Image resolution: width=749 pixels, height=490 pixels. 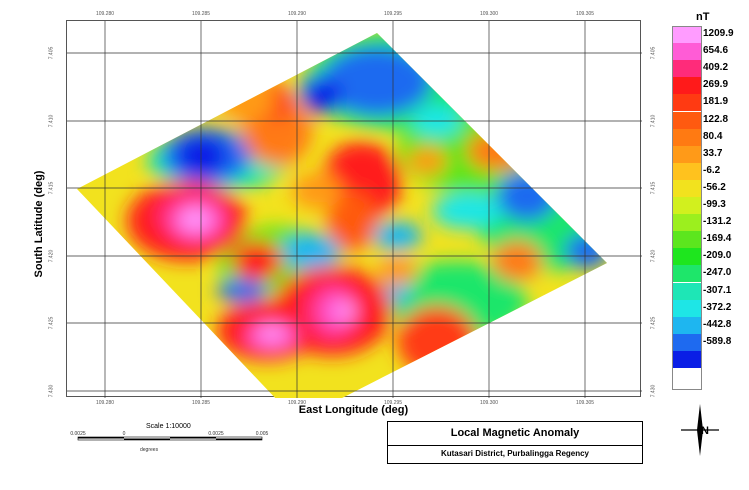 I want to click on left-tick-label: 7.415, so click(x=51, y=188).